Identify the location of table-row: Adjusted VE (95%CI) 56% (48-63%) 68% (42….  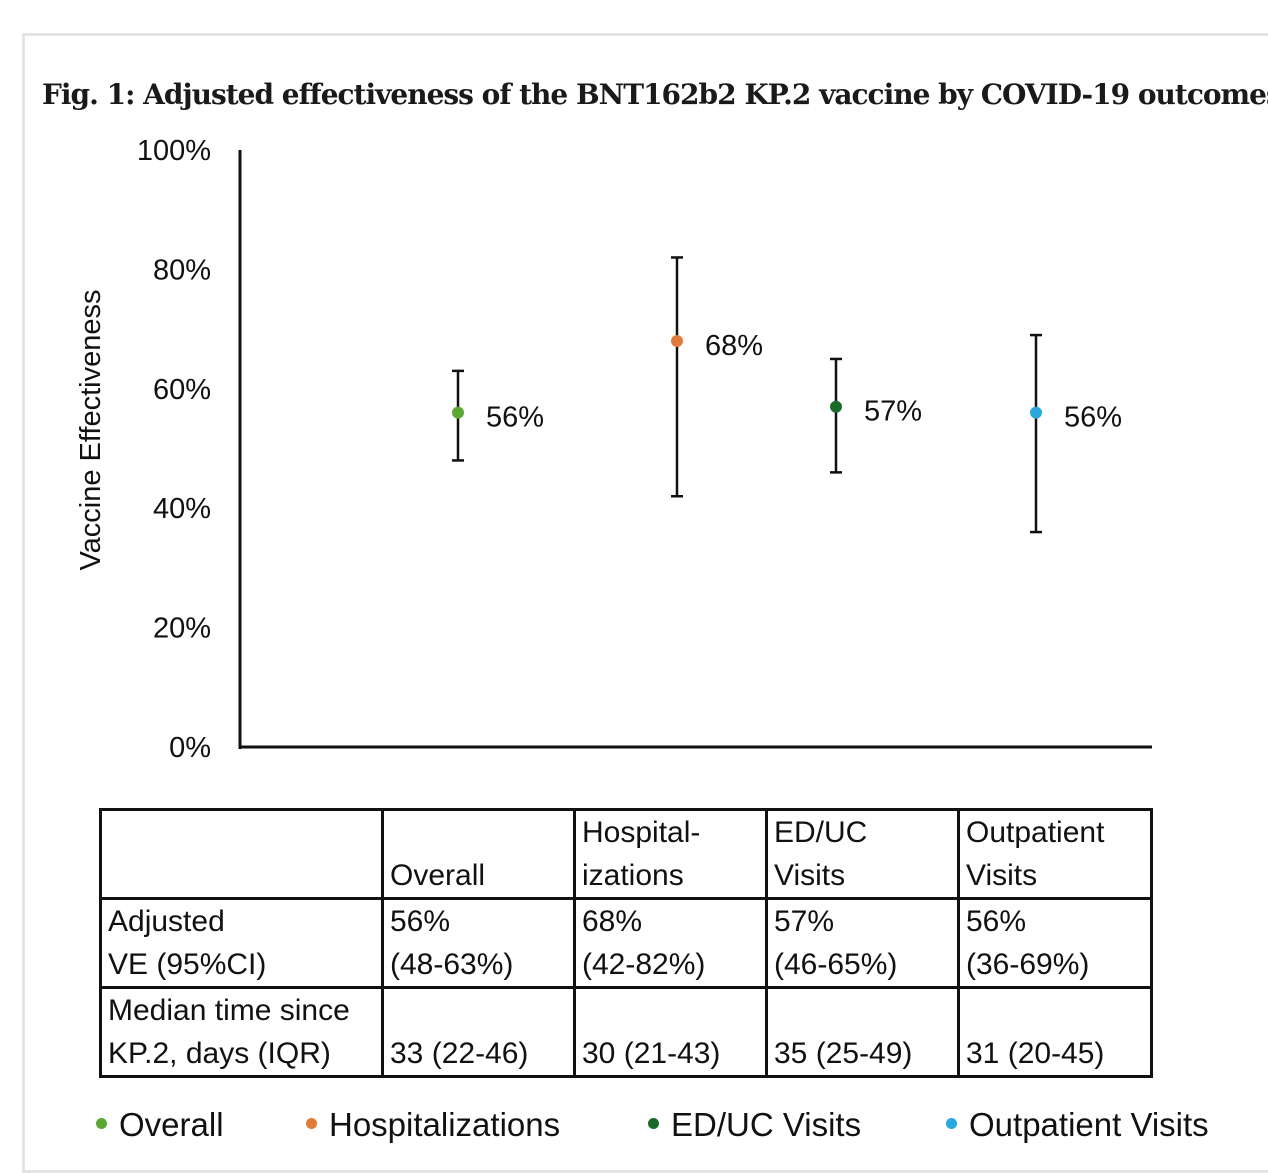
(626, 943).